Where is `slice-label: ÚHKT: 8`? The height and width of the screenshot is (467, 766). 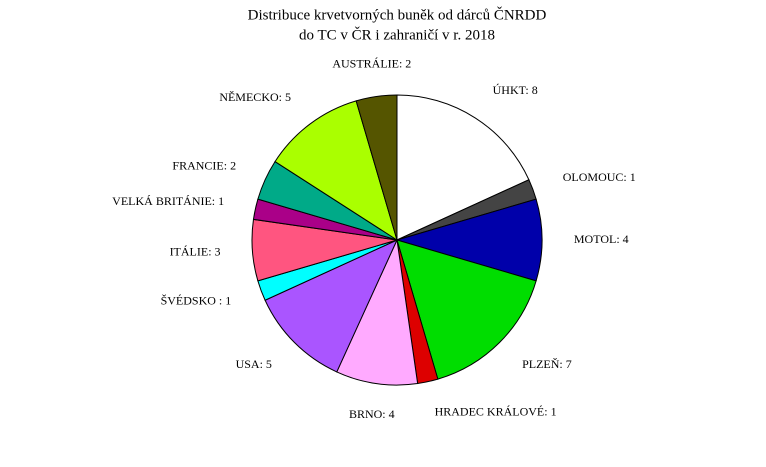 slice-label: ÚHKT: 8 is located at coordinates (515, 90).